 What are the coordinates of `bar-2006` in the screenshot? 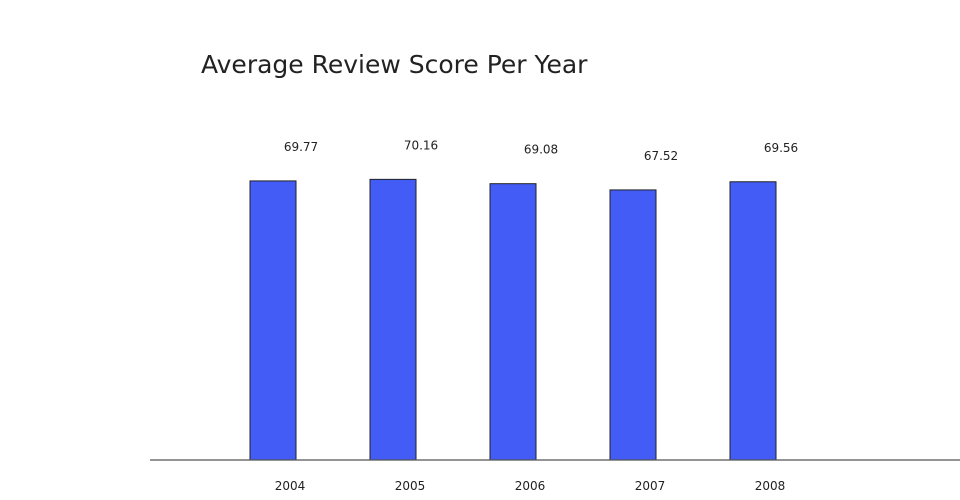 It's located at (513, 322).